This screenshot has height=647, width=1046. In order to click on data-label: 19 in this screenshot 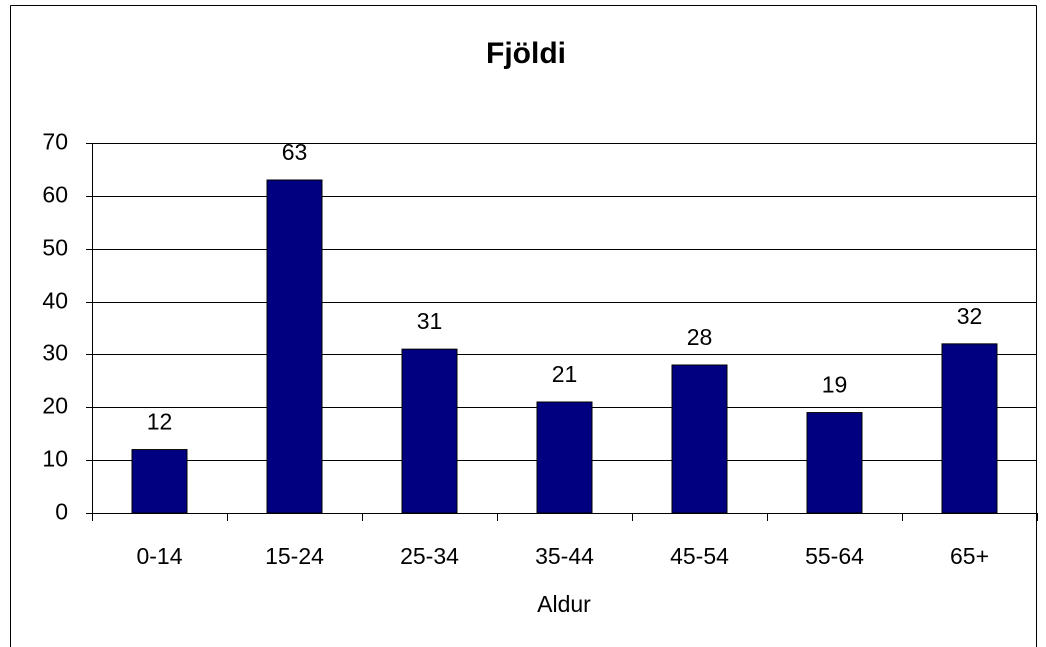, I will do `click(835, 385)`.